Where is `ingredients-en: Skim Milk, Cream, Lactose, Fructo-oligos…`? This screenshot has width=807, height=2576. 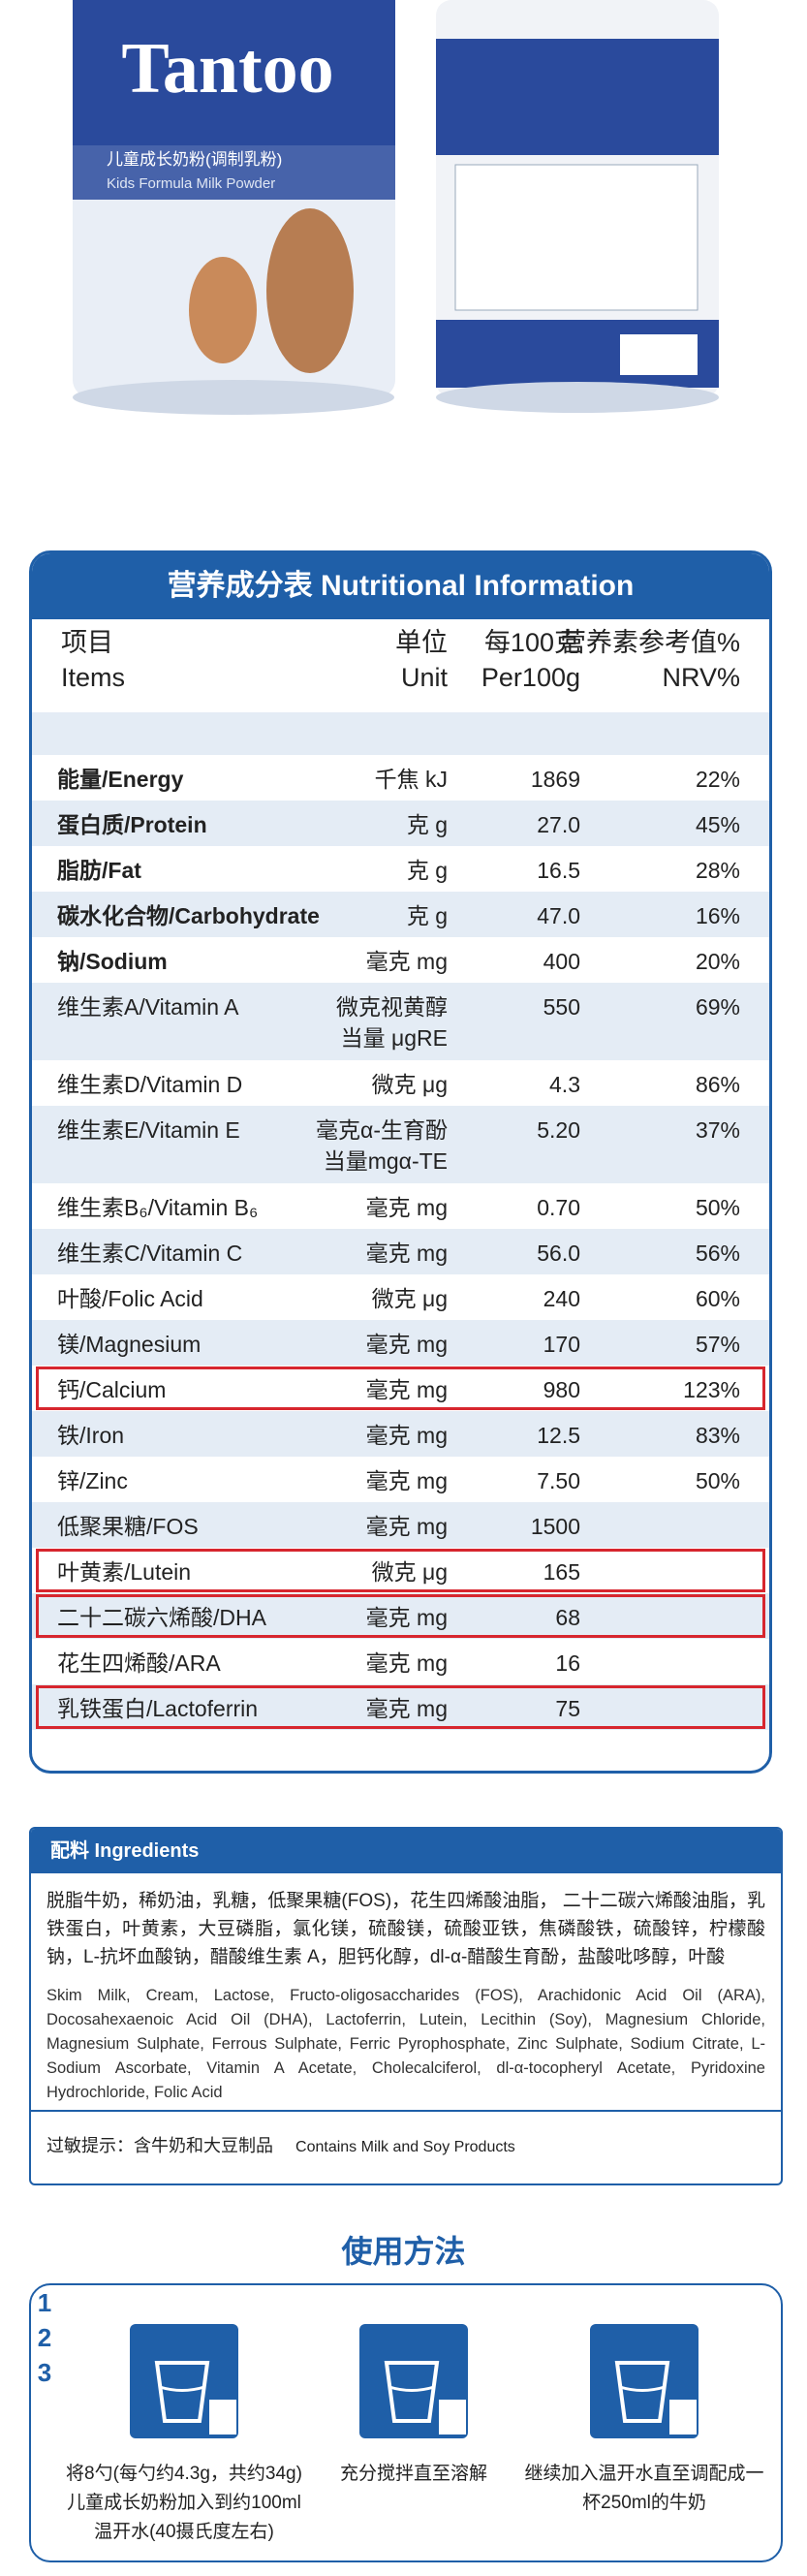
ingredients-en: Skim Milk, Cream, Lactose, Fructo-oligos… is located at coordinates (406, 2044).